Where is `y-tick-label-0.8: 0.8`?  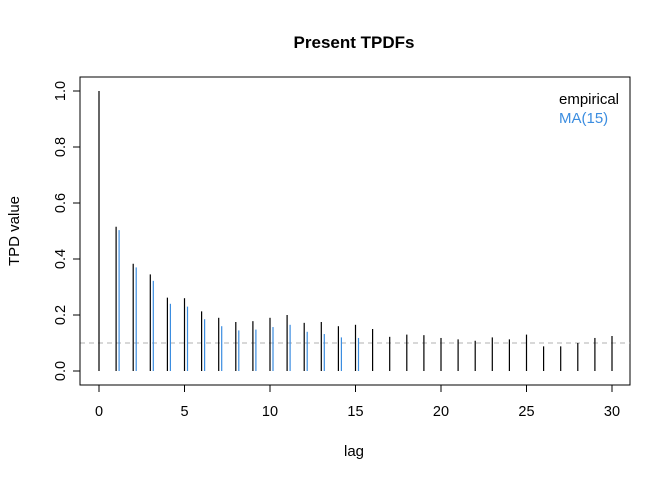
y-tick-label-0.8: 0.8 is located at coordinates (61, 147).